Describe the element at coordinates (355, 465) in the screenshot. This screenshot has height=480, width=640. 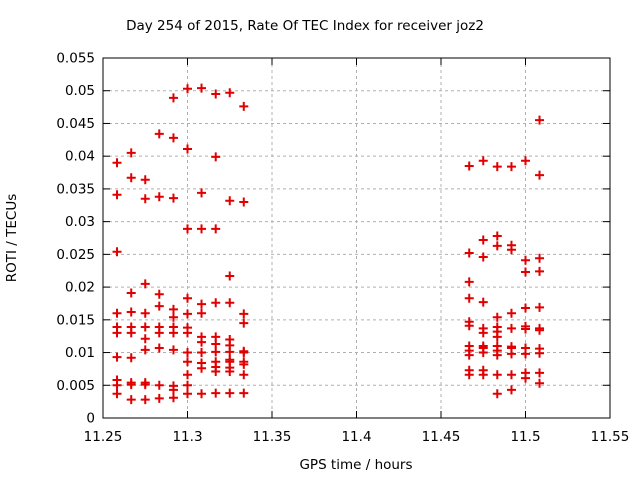
I see `x-axis-label: GPS time / hours` at that location.